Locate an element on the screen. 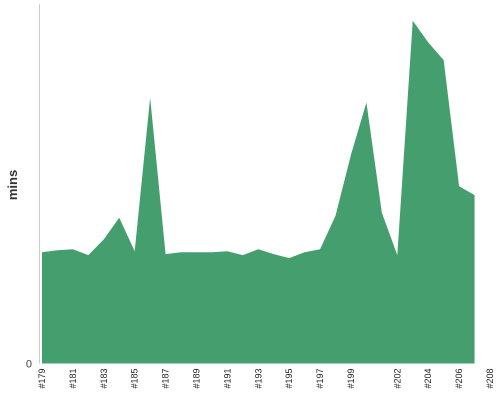  x-tick-label: #202 is located at coordinates (397, 379).